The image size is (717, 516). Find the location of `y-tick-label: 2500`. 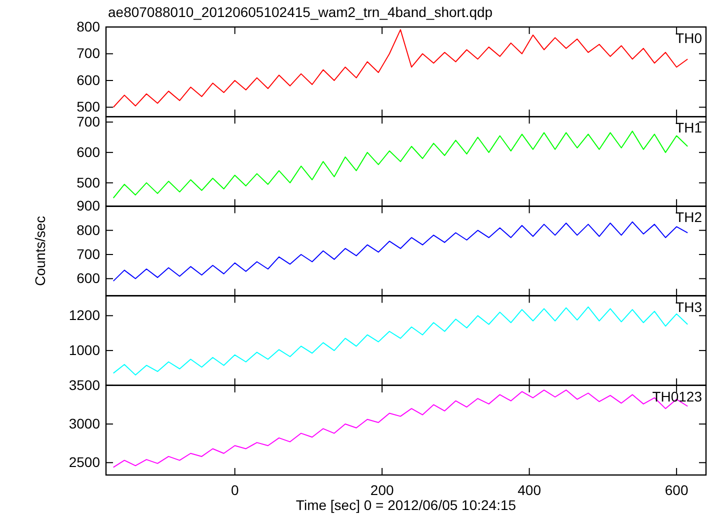

y-tick-label: 2500 is located at coordinates (84, 462).